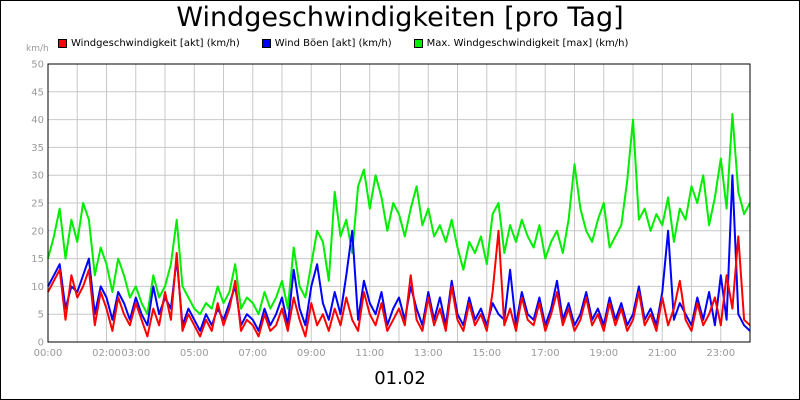 The image size is (800, 400). Describe the element at coordinates (311, 353) in the screenshot. I see `x-tick-label: 09:00` at that location.